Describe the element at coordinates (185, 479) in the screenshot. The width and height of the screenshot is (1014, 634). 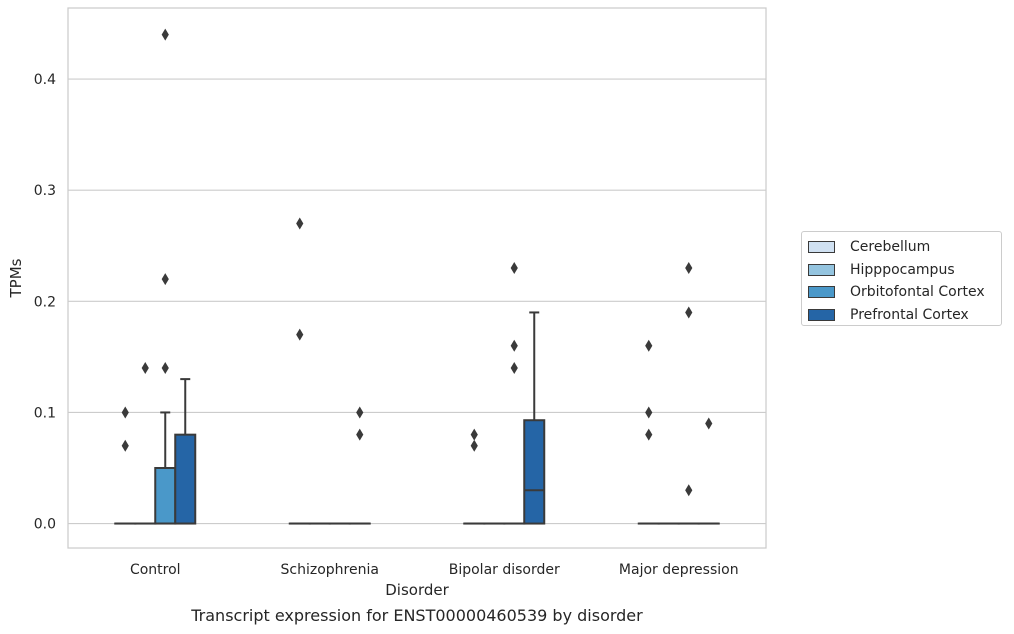
I see `box-control-prefrontal-cortex-rect` at that location.